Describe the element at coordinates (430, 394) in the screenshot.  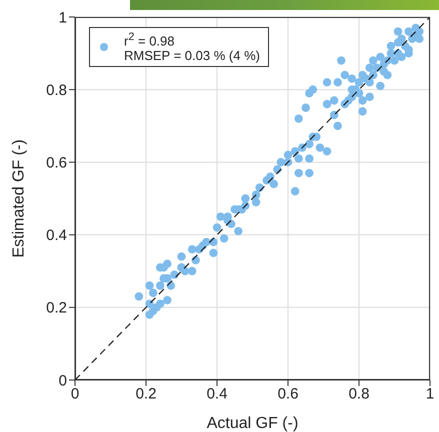
I see `x-tick-label: 1` at that location.